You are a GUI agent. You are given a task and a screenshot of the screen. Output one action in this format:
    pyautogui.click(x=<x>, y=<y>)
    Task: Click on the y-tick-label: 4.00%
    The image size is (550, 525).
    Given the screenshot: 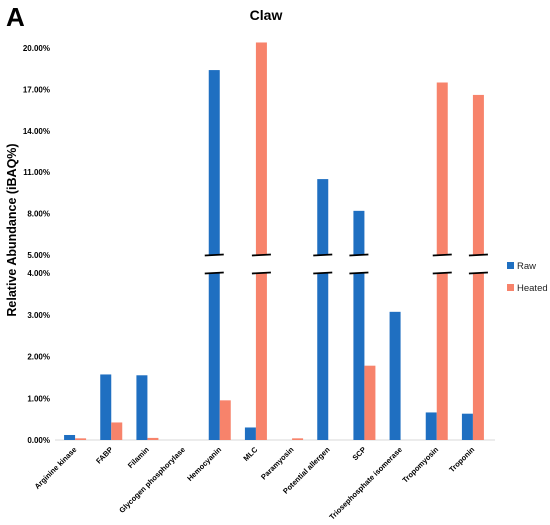 What is the action you would take?
    pyautogui.click(x=38, y=273)
    